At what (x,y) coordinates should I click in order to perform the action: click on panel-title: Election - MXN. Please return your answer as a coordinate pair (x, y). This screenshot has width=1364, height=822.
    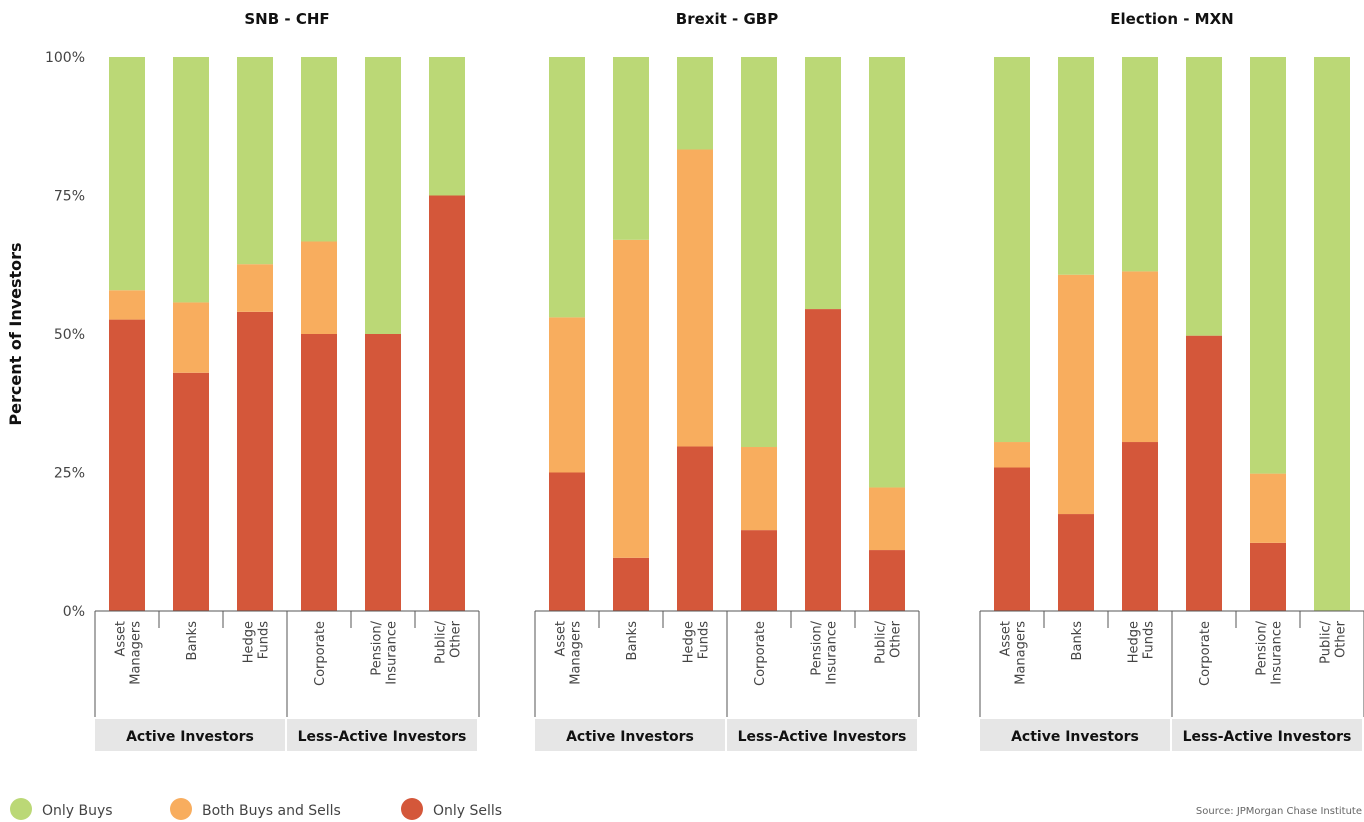
    Looking at the image, I should click on (1171, 19).